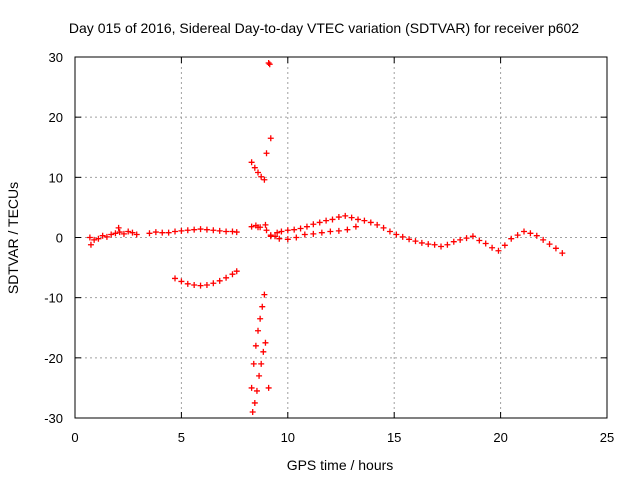  I want to click on series-mid-arc, so click(407, 234).